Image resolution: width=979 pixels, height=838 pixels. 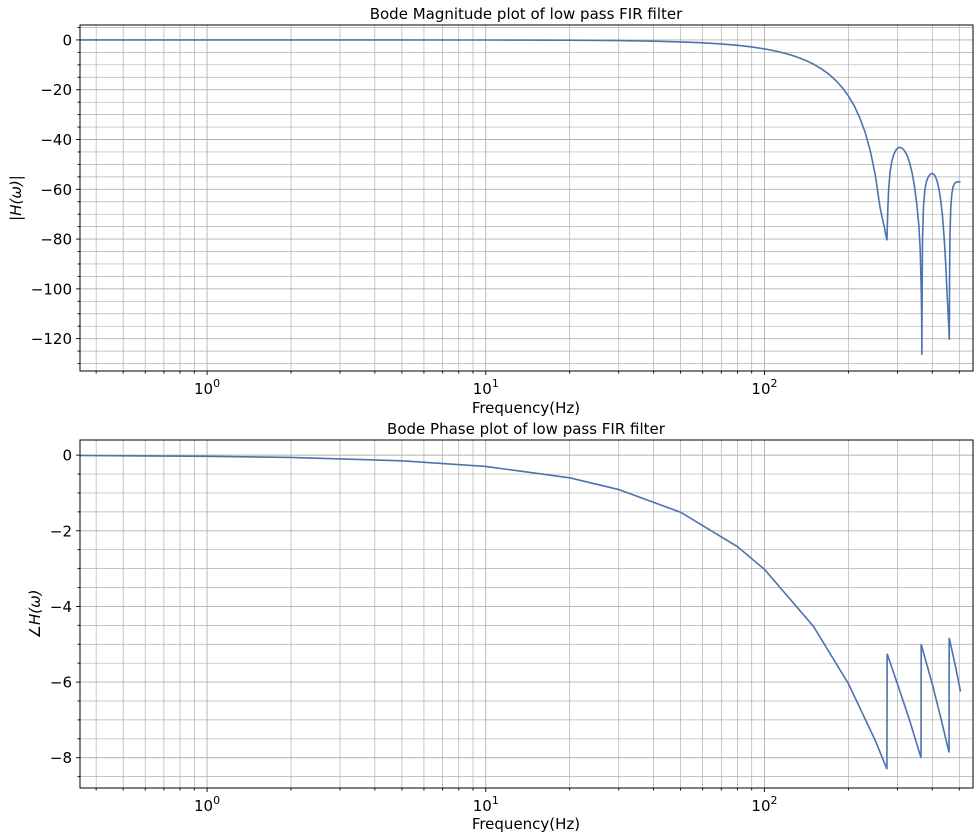 What do you see at coordinates (56, 190) in the screenshot?
I see `y-tick-label: −60` at bounding box center [56, 190].